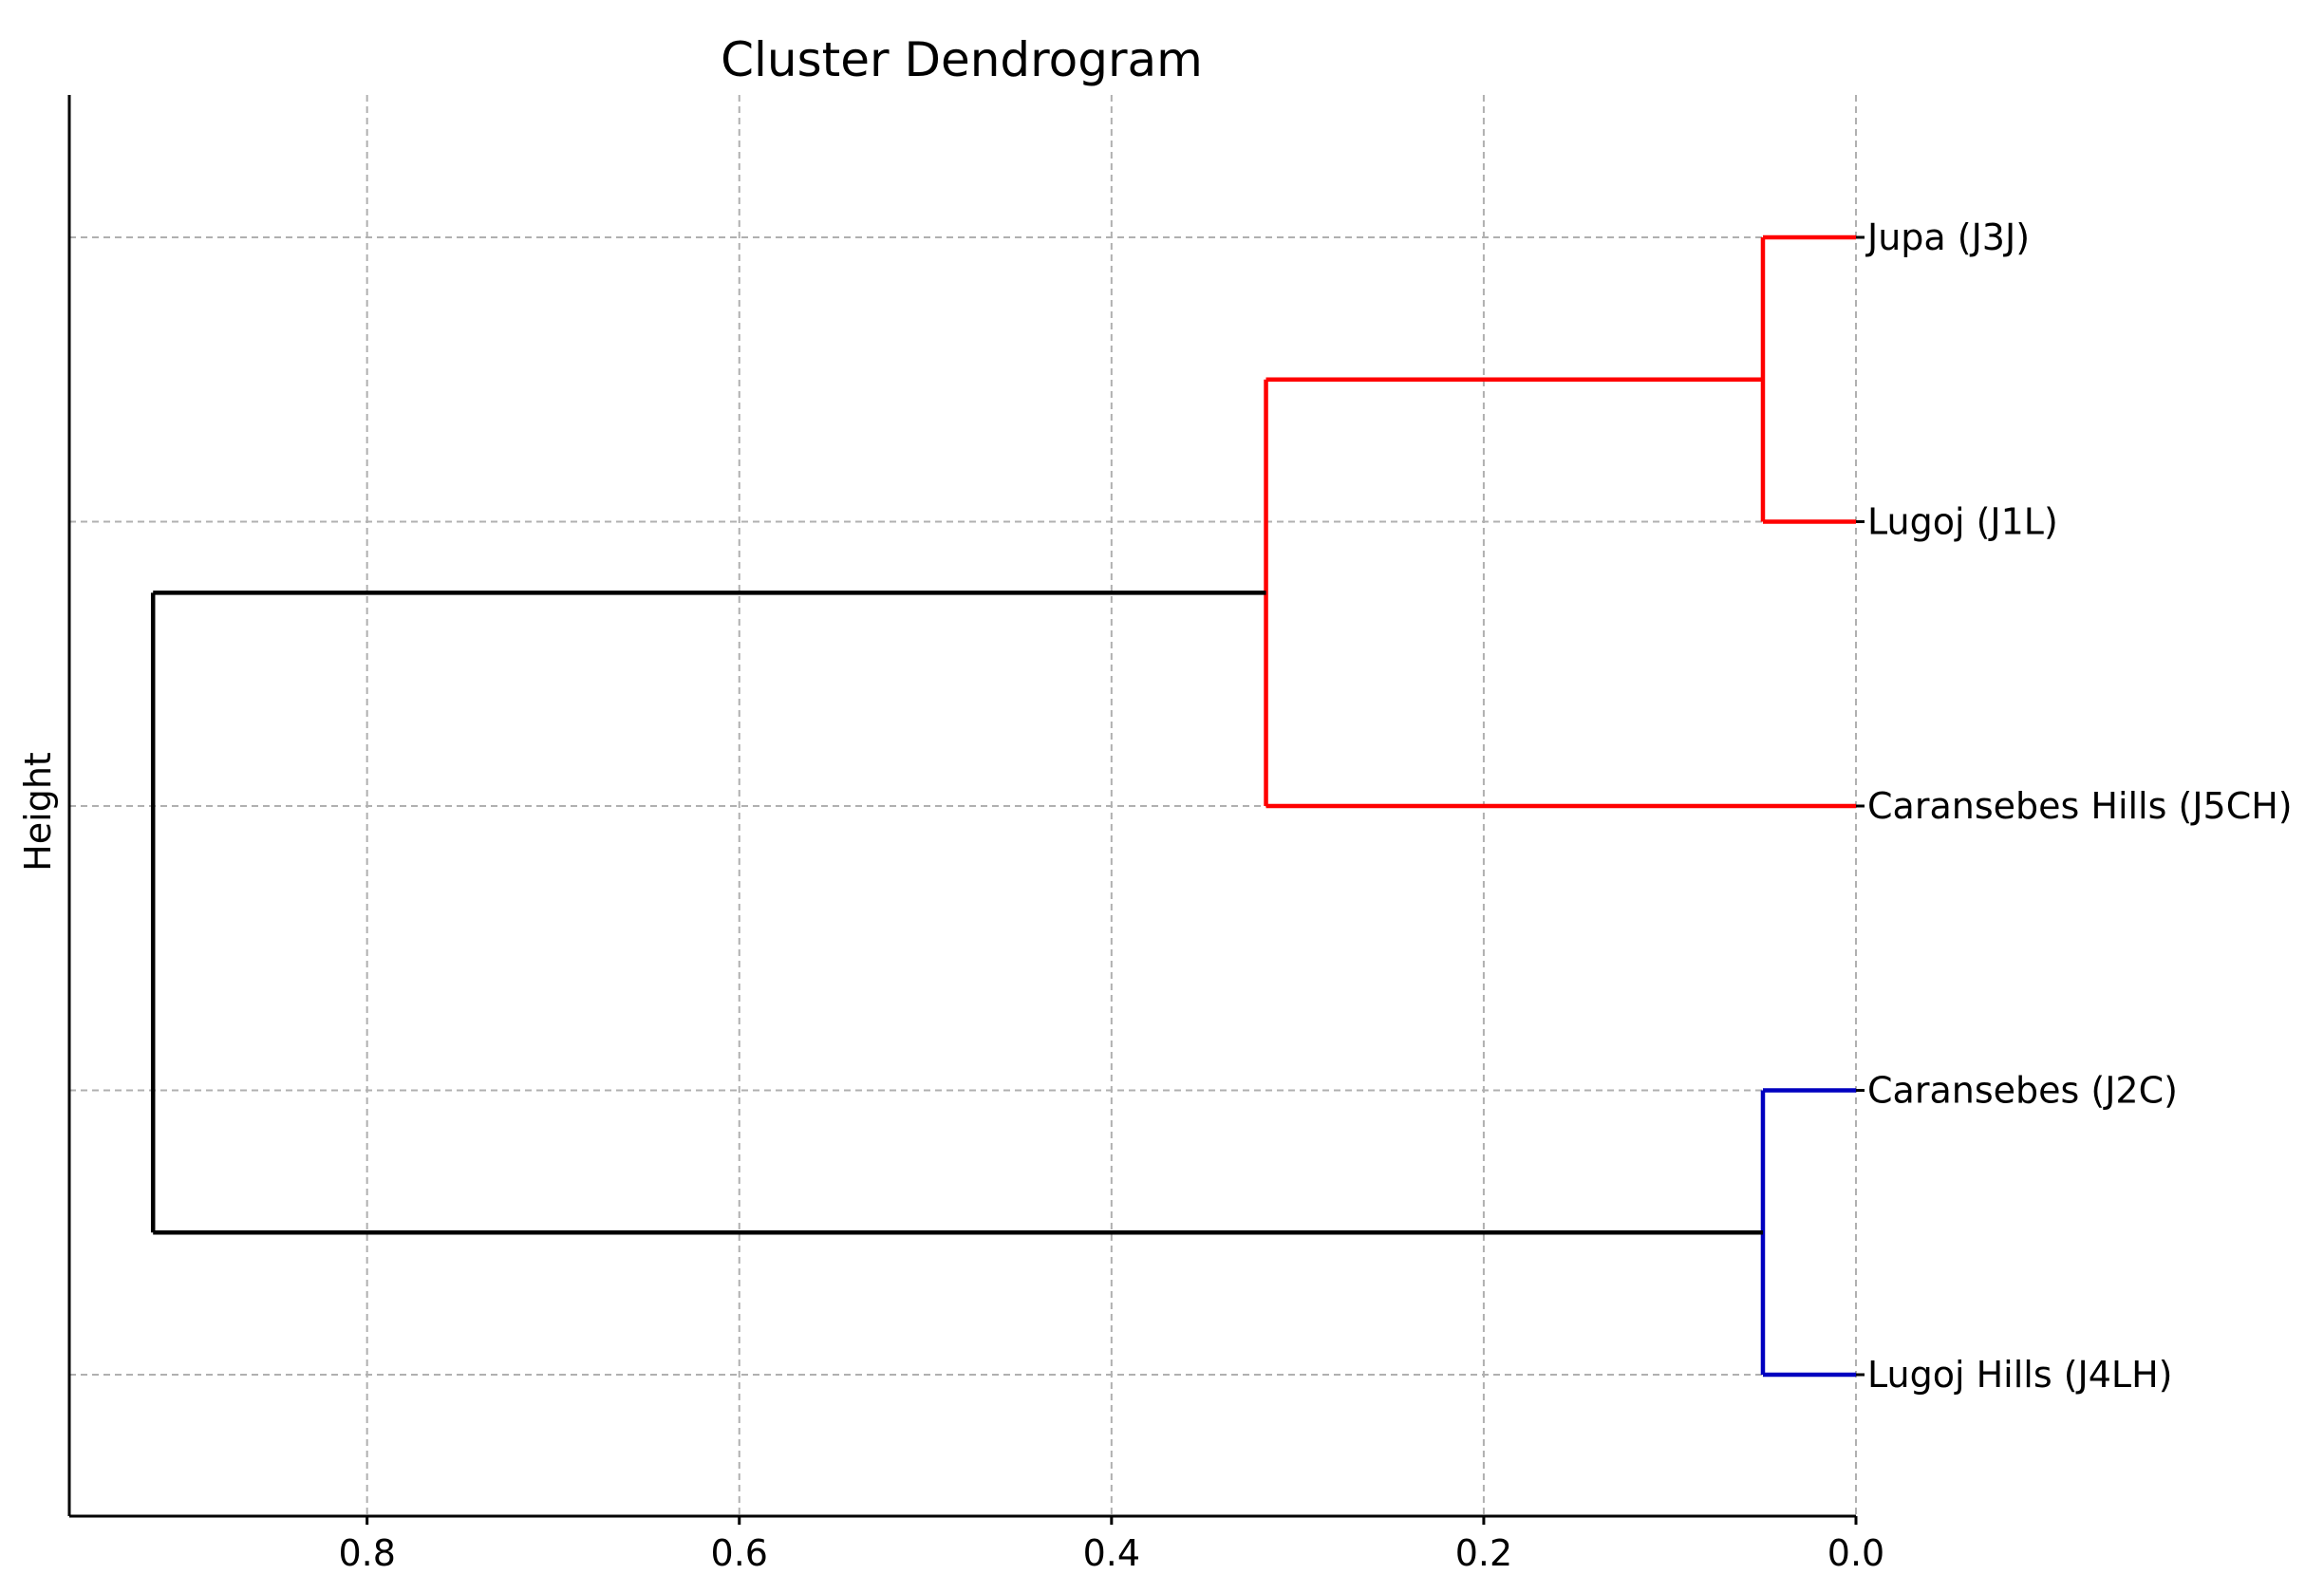 The width and height of the screenshot is (2324, 1575). I want to click on y-axis-label: Height, so click(38, 812).